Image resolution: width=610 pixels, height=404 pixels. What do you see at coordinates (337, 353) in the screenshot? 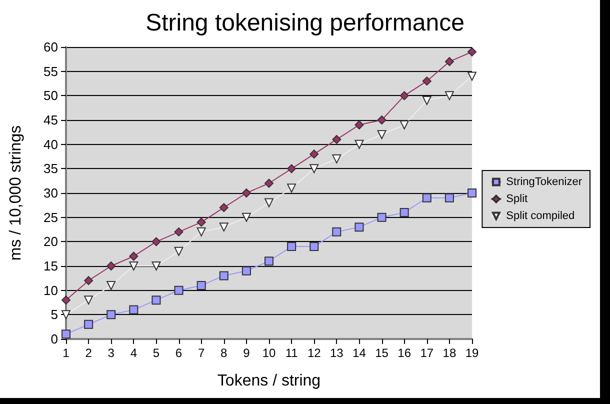
I see `x-tick-label: 13` at bounding box center [337, 353].